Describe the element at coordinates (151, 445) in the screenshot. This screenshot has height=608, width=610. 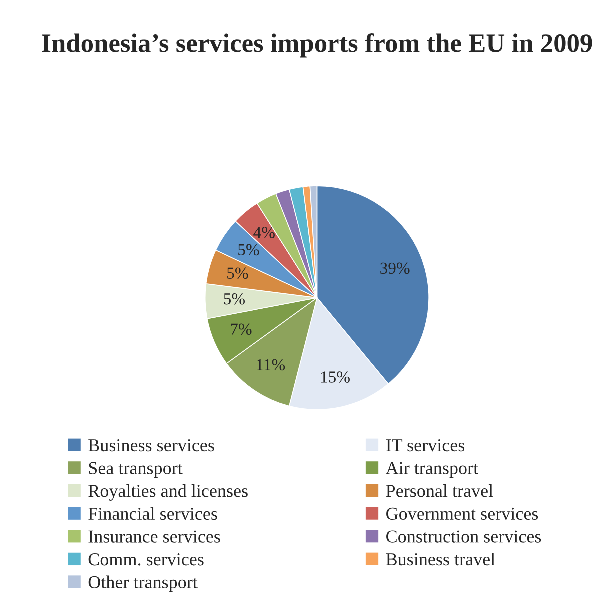
I see `legend-label: Business services` at that location.